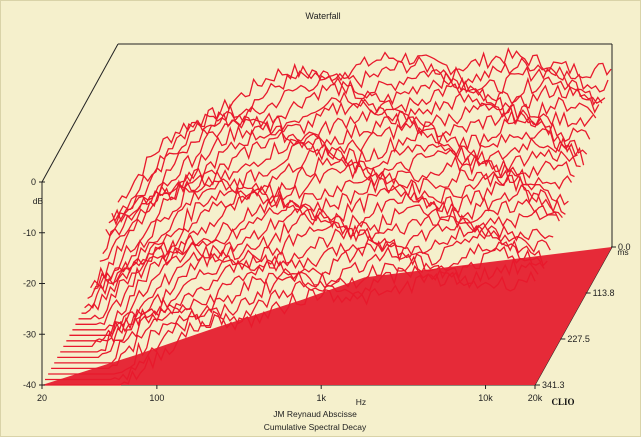 The image size is (641, 437). What do you see at coordinates (553, 385) in the screenshot?
I see `z-tick-label: 341.3` at bounding box center [553, 385].